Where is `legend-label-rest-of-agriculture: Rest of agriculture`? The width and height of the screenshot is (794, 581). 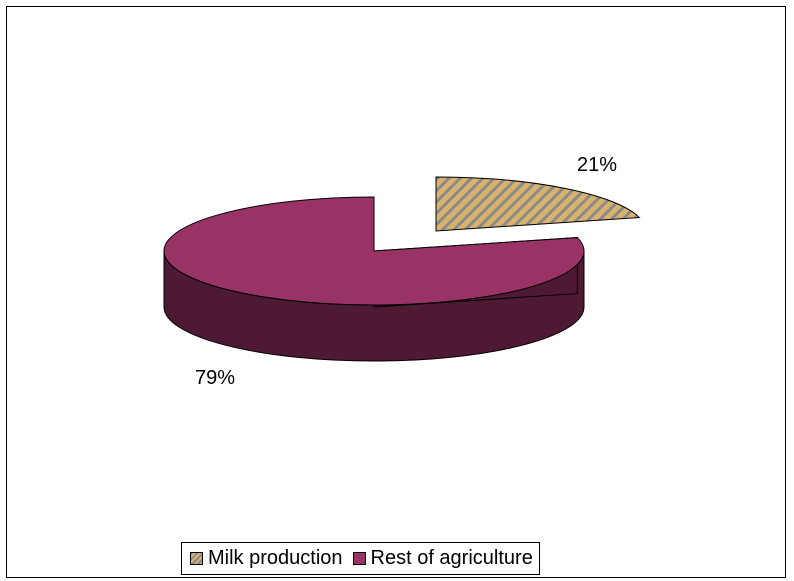 legend-label-rest-of-agriculture: Rest of agriculture is located at coordinates (451, 558).